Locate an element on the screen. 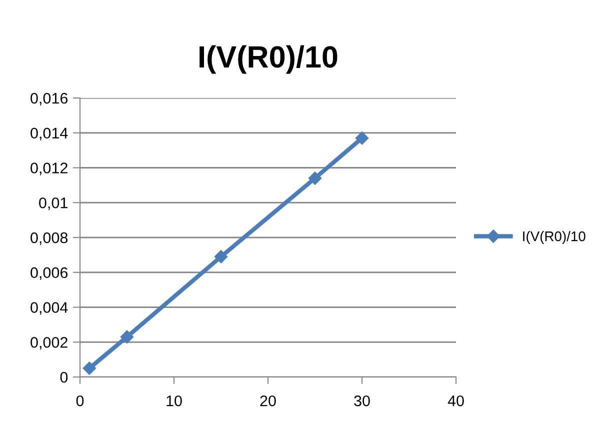 This screenshot has width=607, height=435. x-tick-label: 40 is located at coordinates (456, 400).